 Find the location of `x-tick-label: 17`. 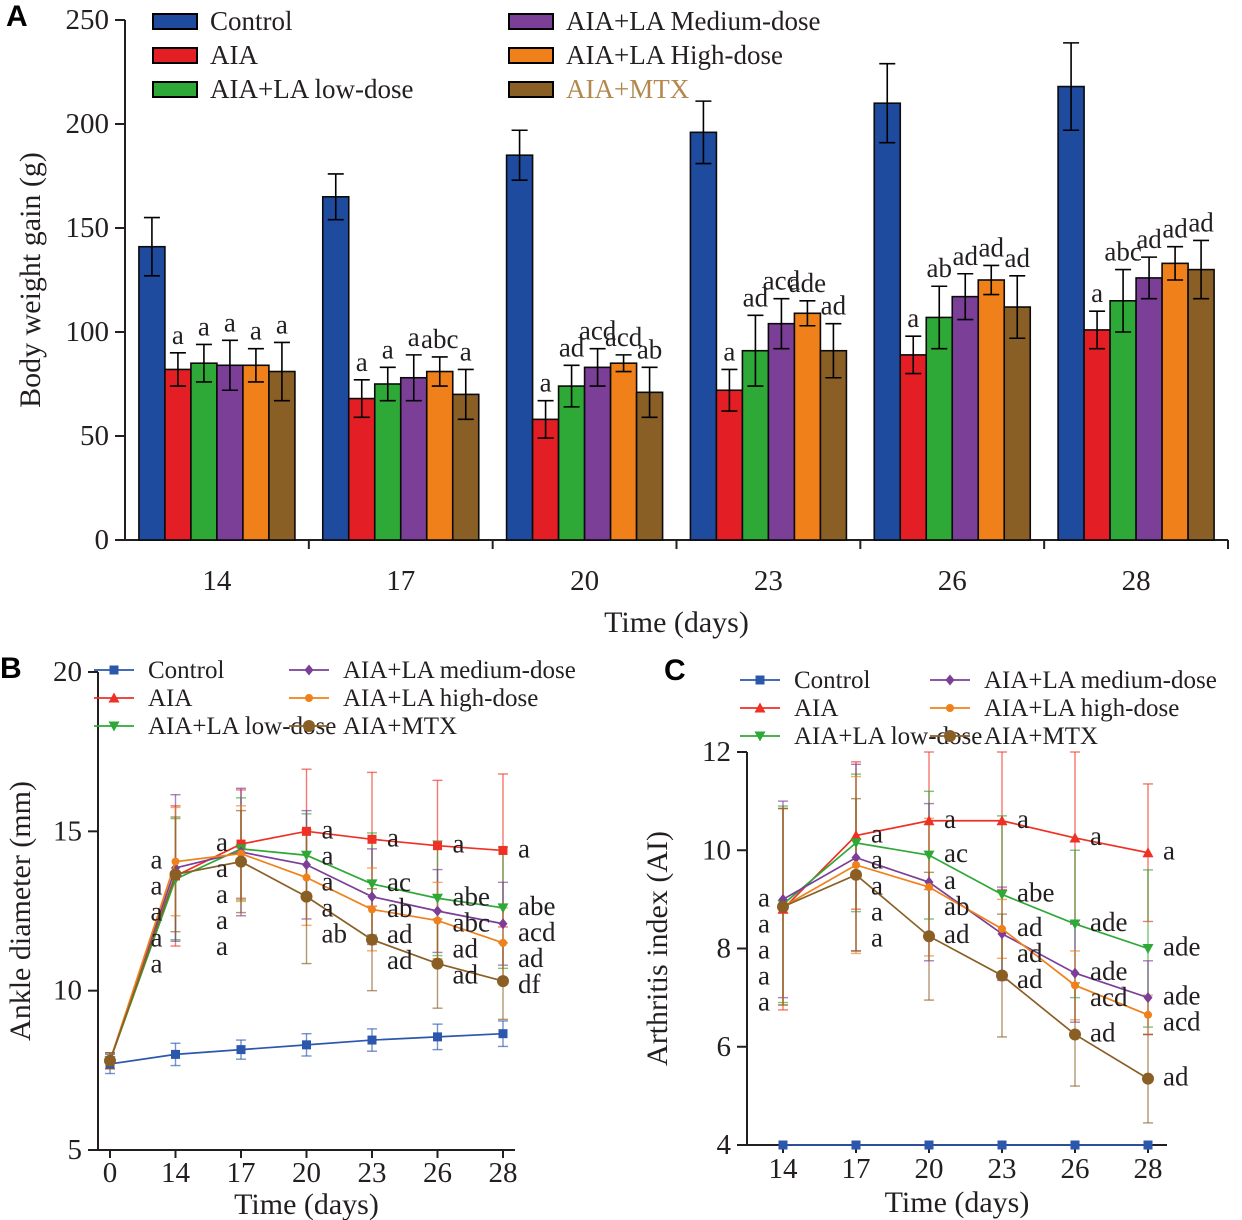

x-tick-label: 17 is located at coordinates (241, 1173).